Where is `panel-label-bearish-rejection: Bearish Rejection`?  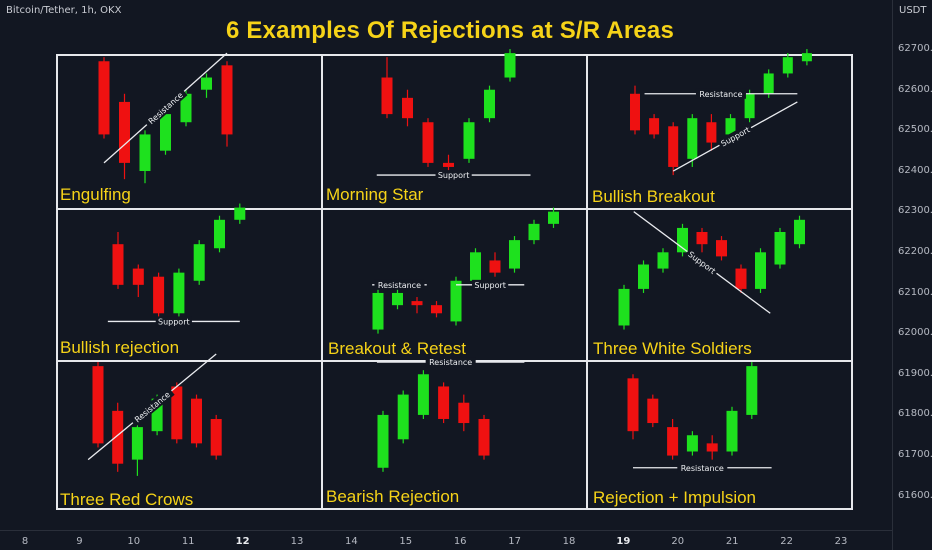 panel-label-bearish-rejection: Bearish Rejection is located at coordinates (393, 496).